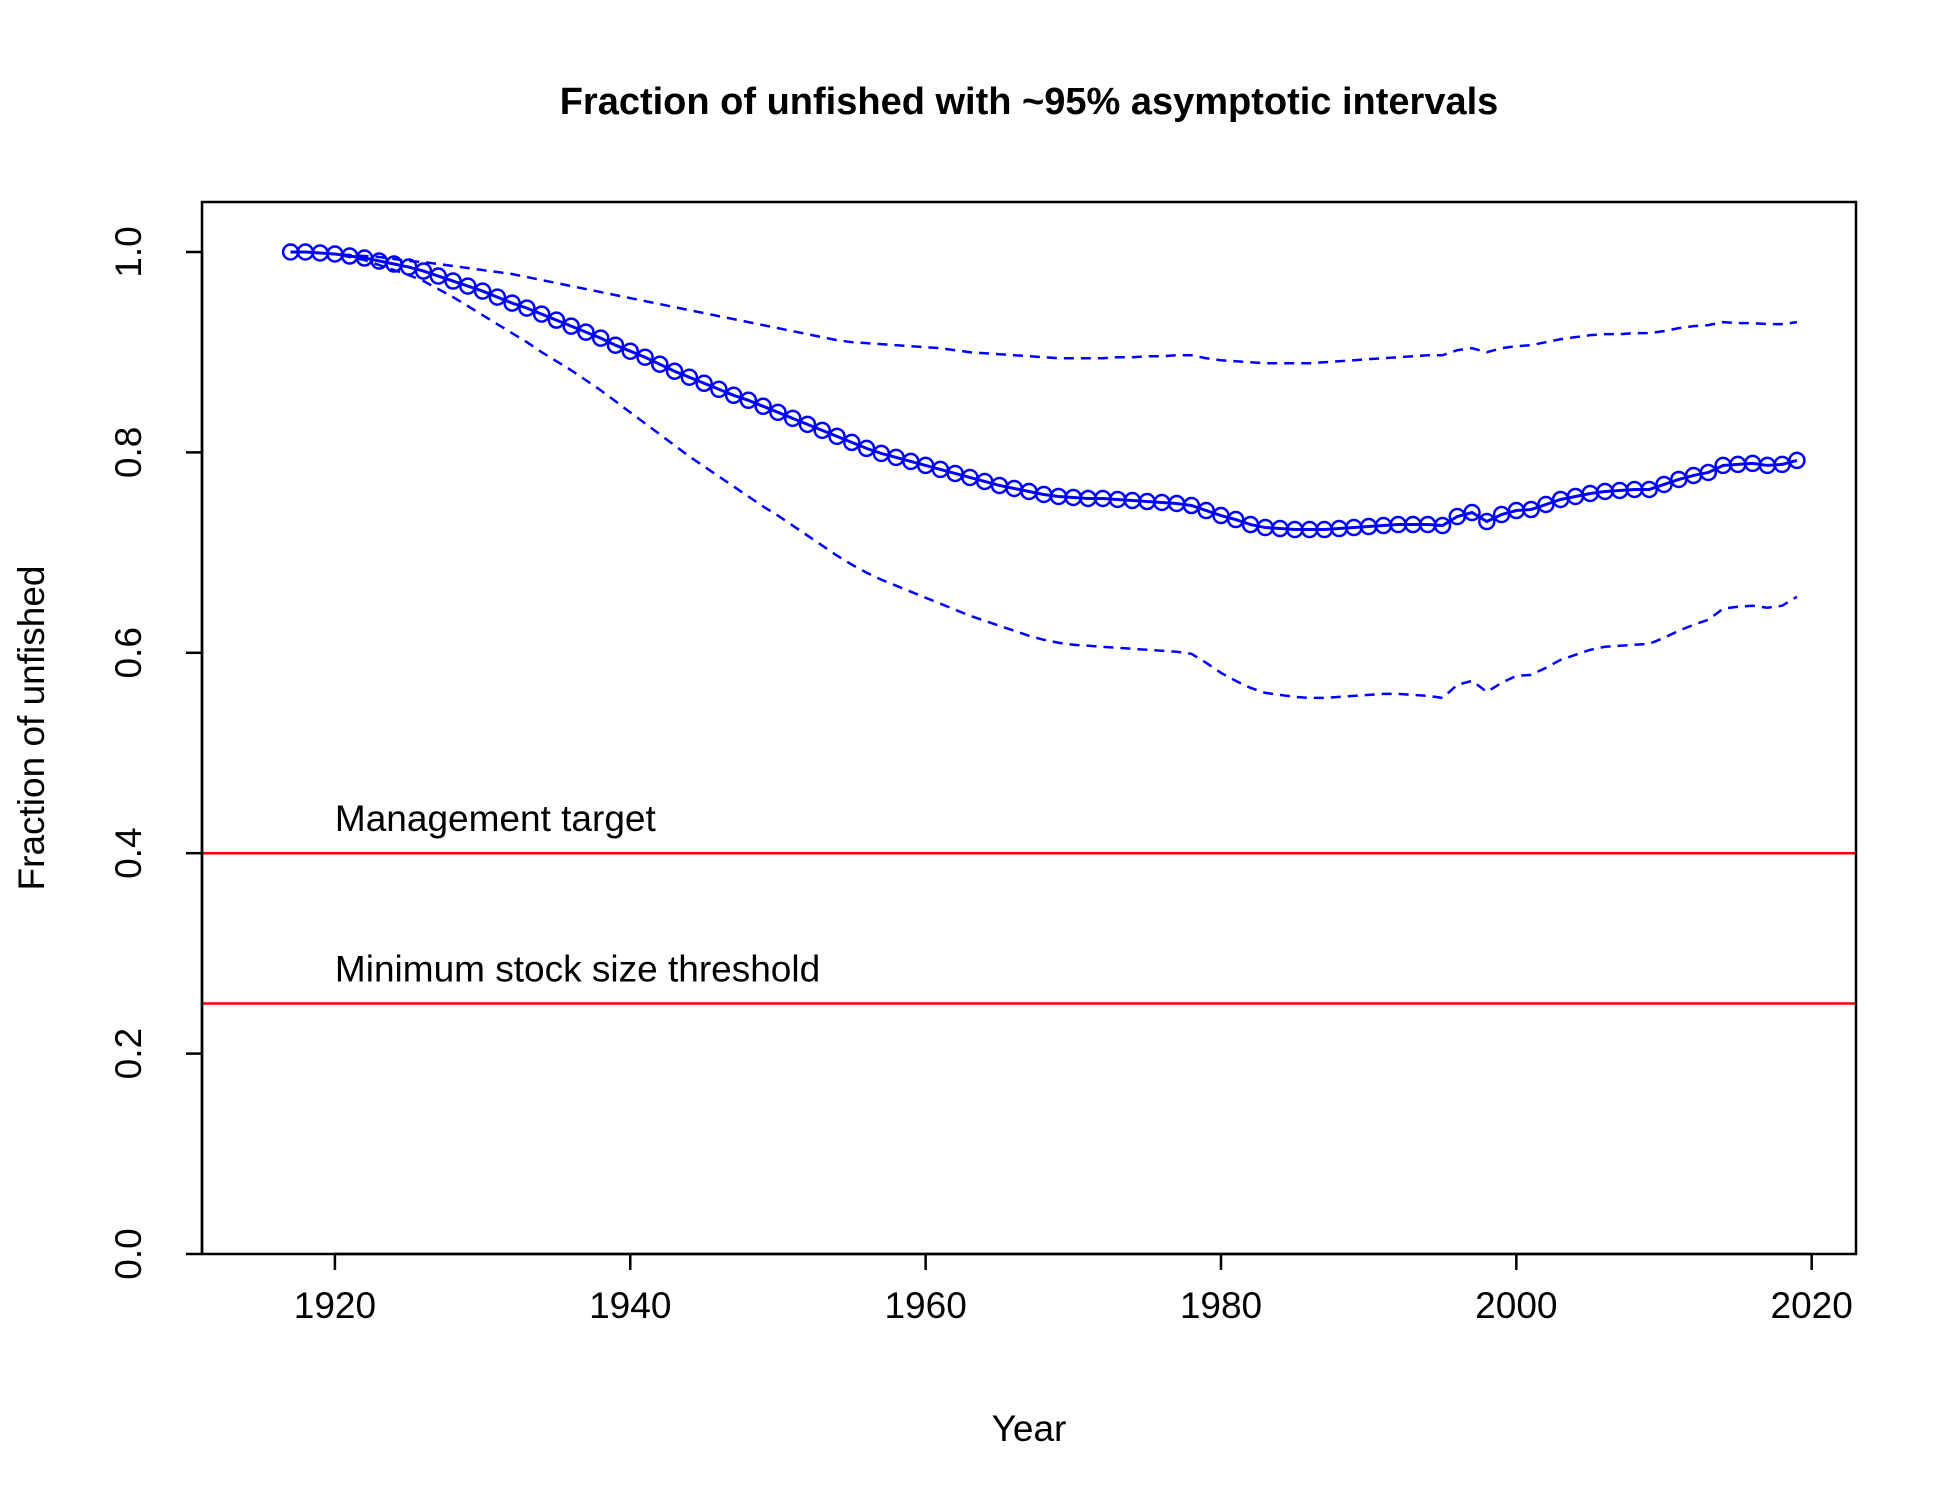 This screenshot has height=1500, width=1950. Describe the element at coordinates (925, 1305) in the screenshot. I see `x-tick-label: 1960` at that location.